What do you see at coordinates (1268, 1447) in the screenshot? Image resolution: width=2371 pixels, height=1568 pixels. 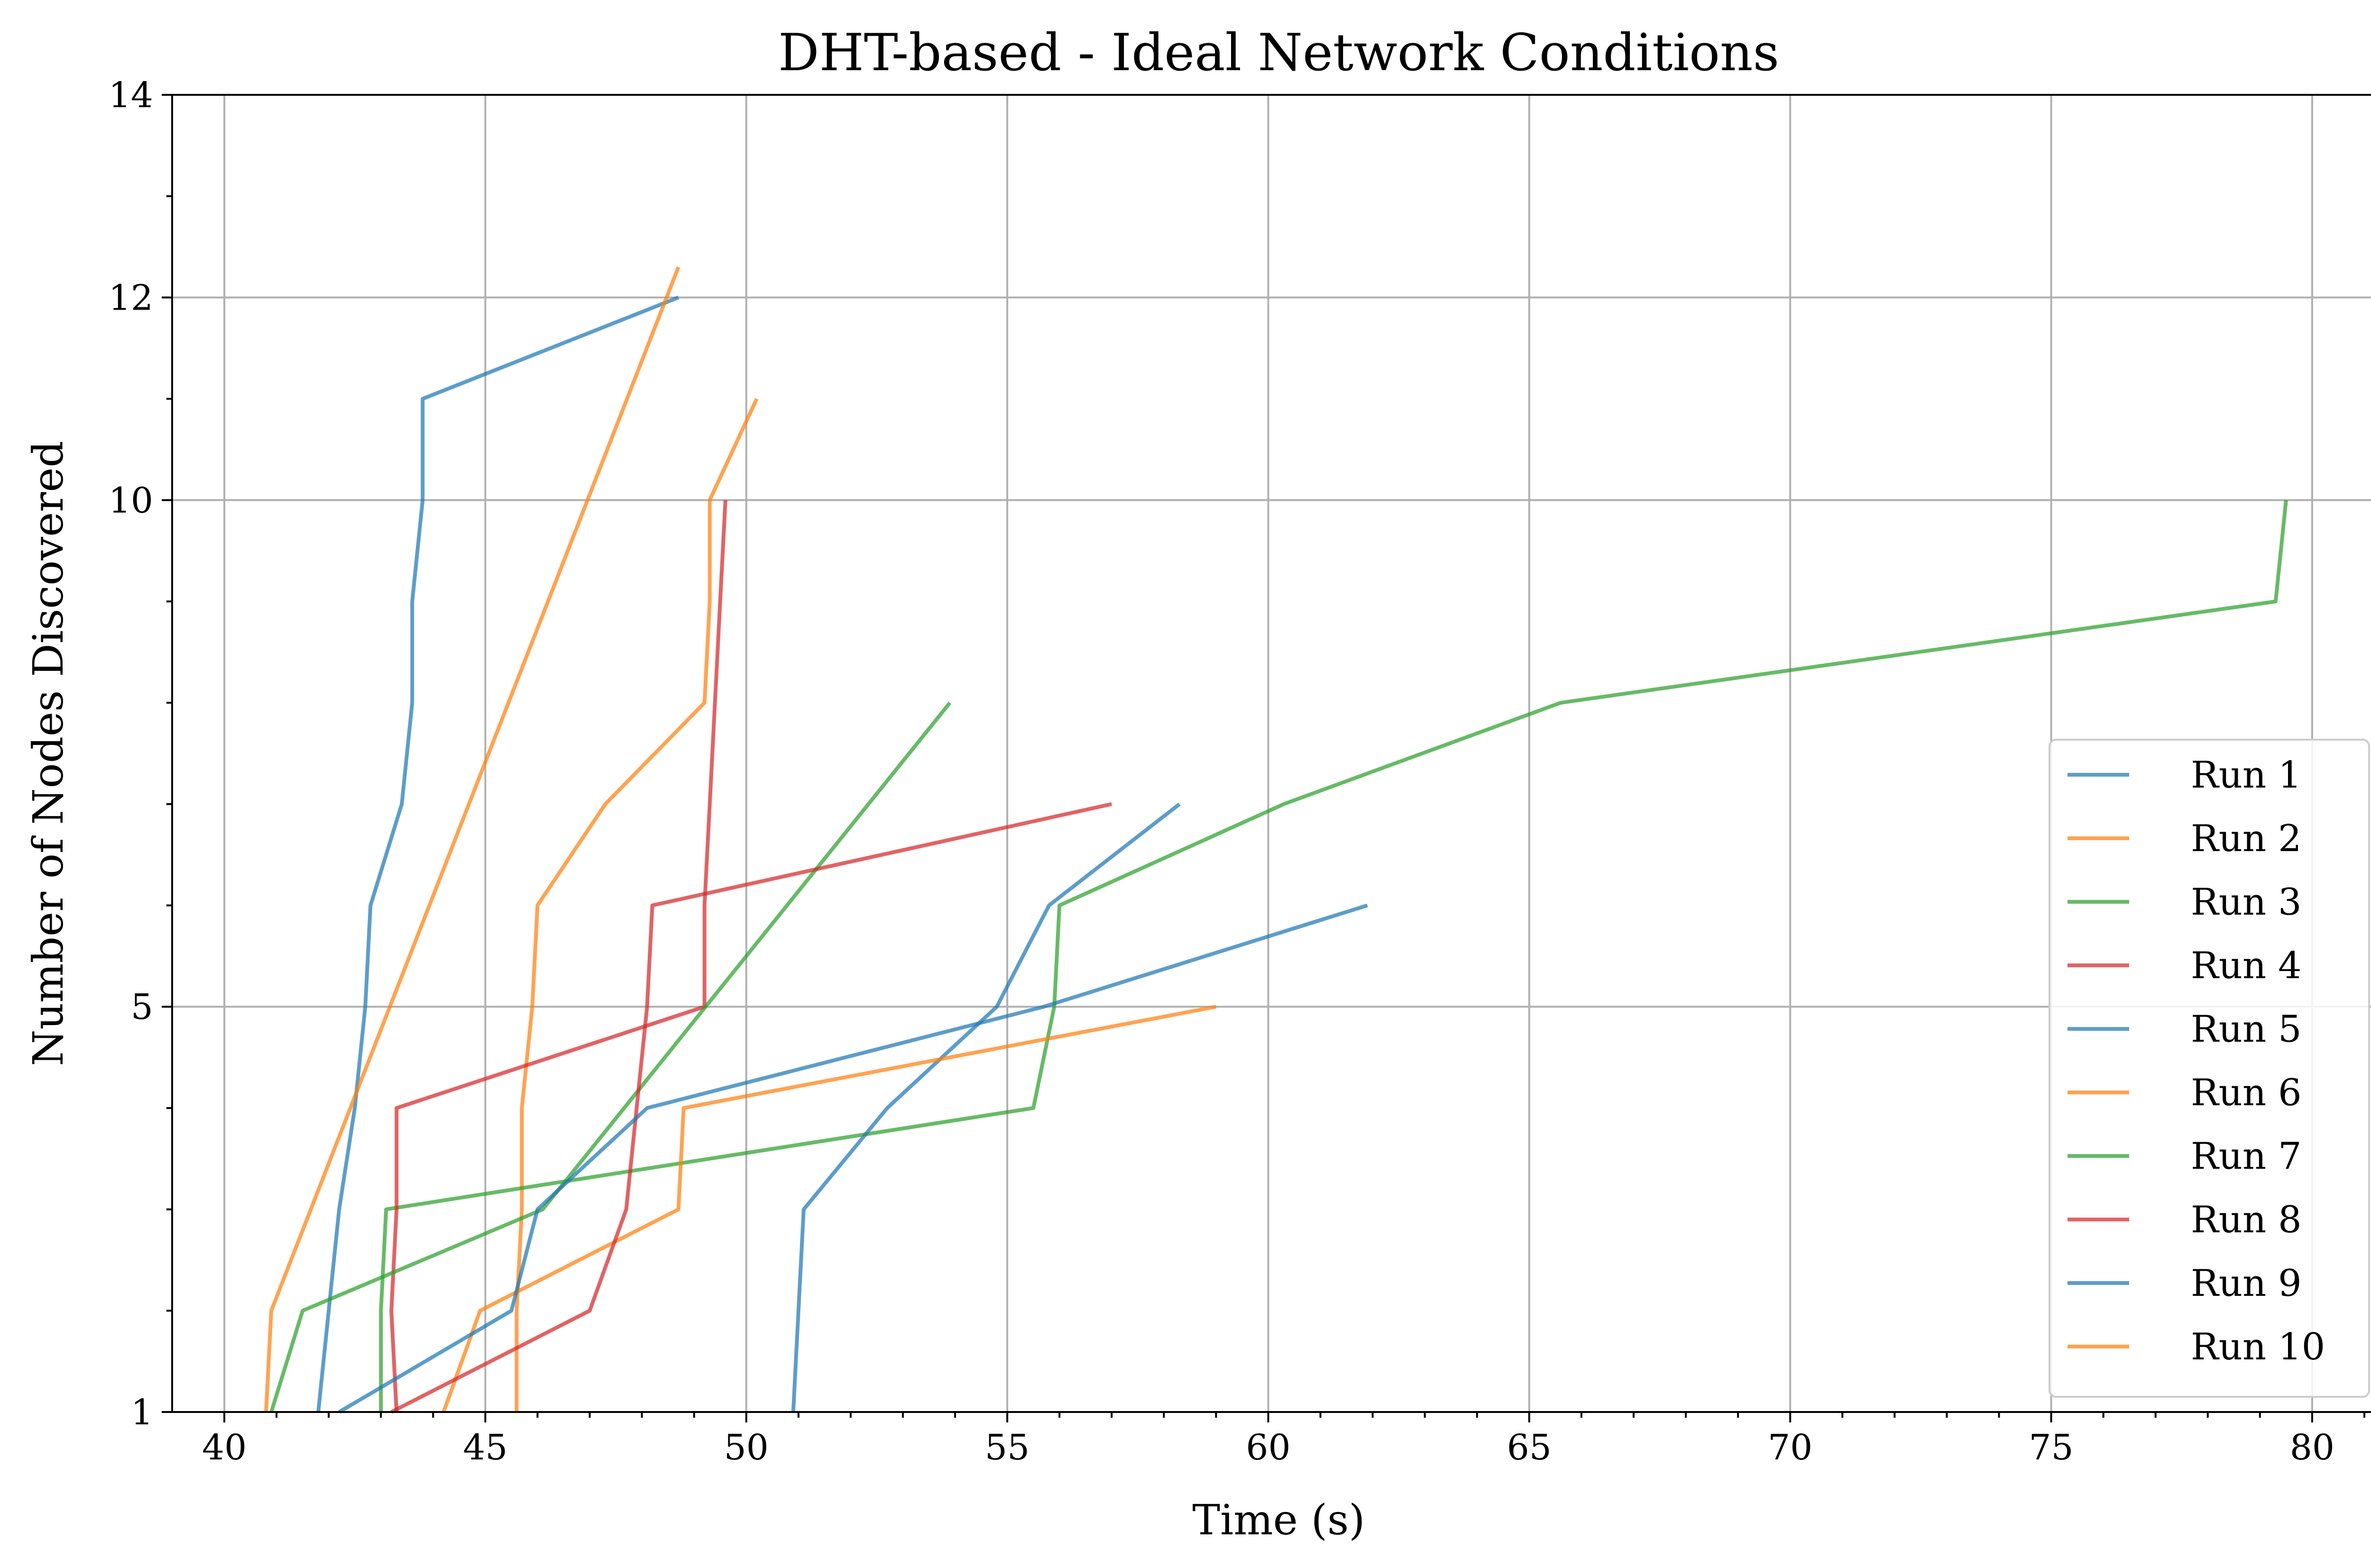 I see `x-tick-label: 60` at bounding box center [1268, 1447].